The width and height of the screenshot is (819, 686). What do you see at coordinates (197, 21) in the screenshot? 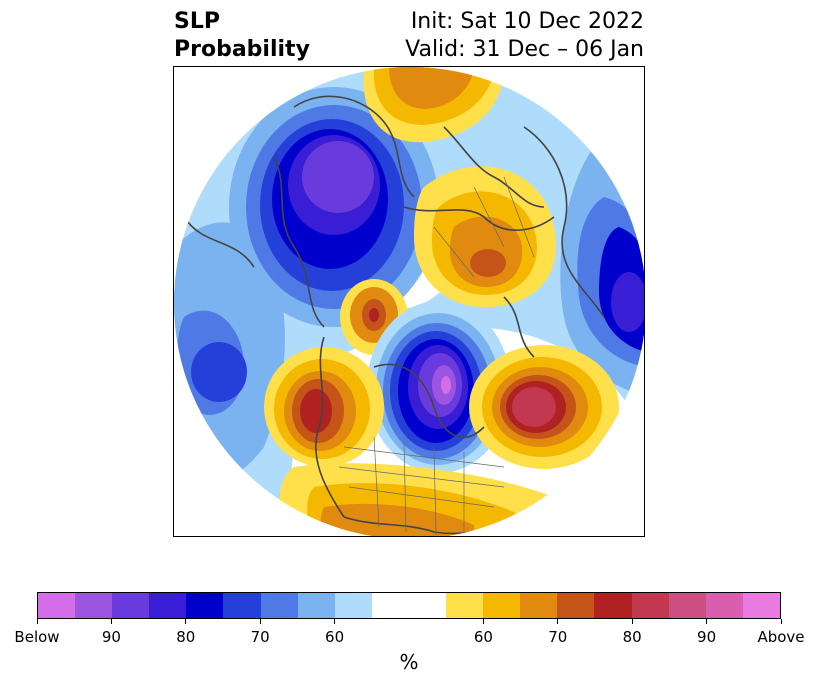
I see `title-line1: SLP` at bounding box center [197, 21].